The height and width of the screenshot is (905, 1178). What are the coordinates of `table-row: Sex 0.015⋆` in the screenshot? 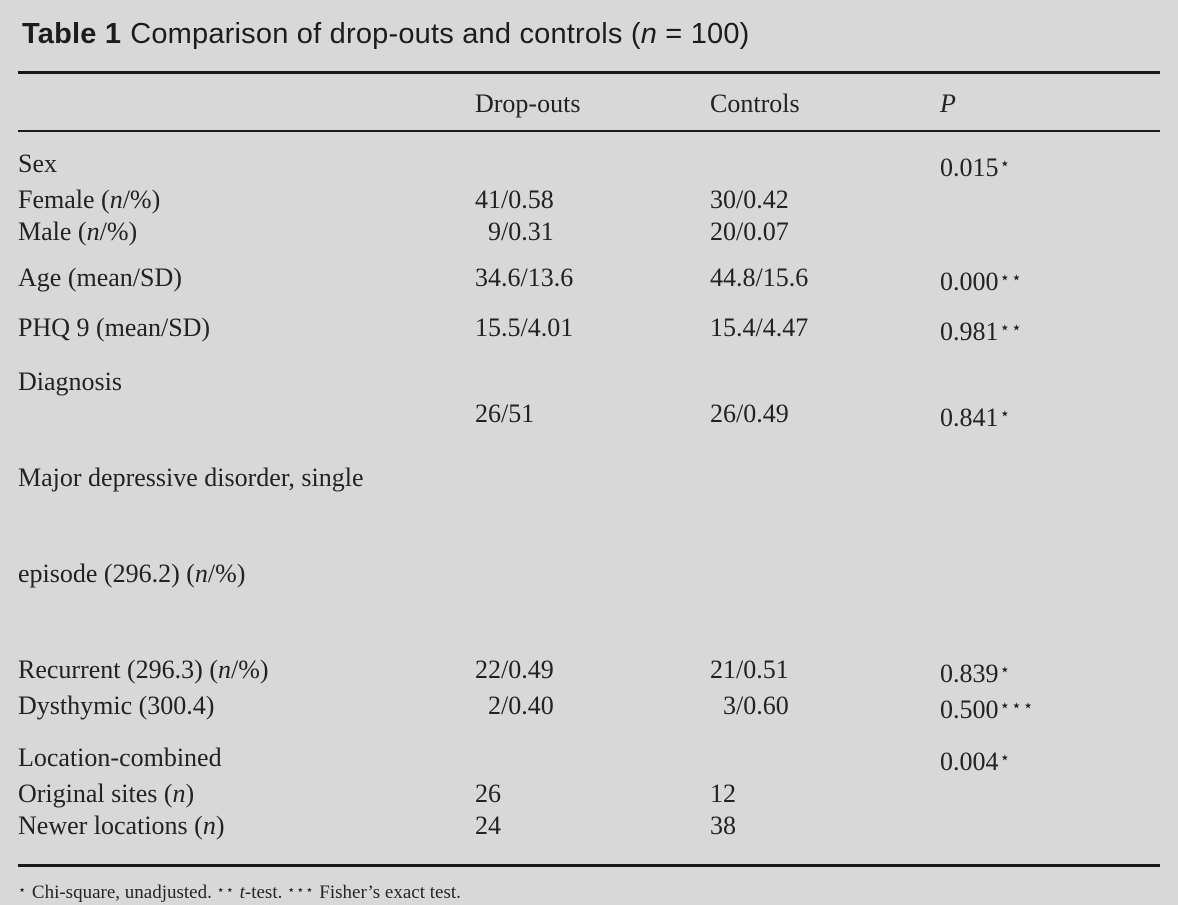 It's located at (598, 166).